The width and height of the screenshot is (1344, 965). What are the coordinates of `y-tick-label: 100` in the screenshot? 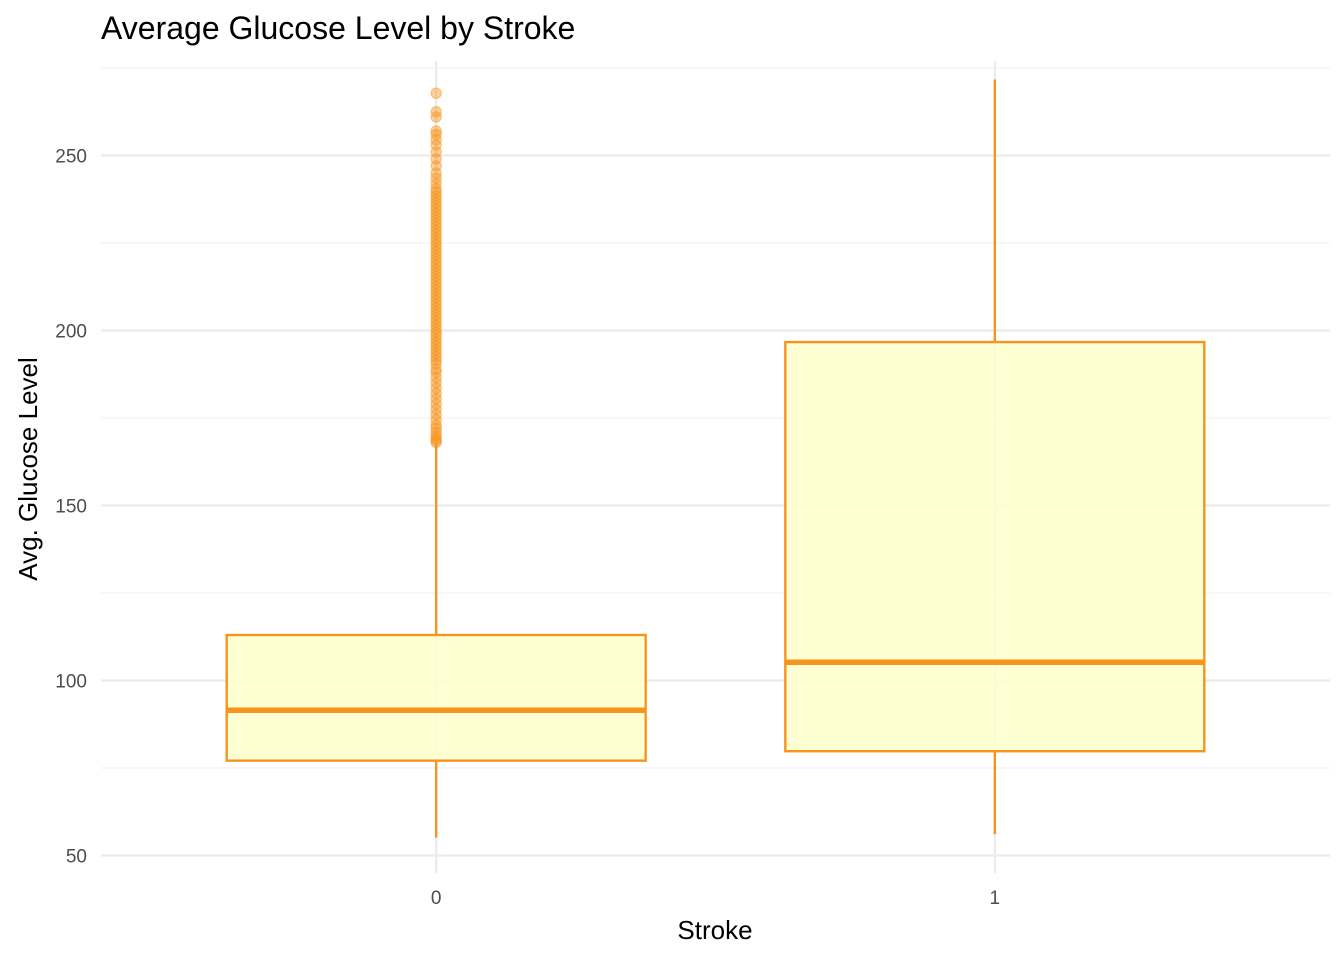 It's located at (71, 682).